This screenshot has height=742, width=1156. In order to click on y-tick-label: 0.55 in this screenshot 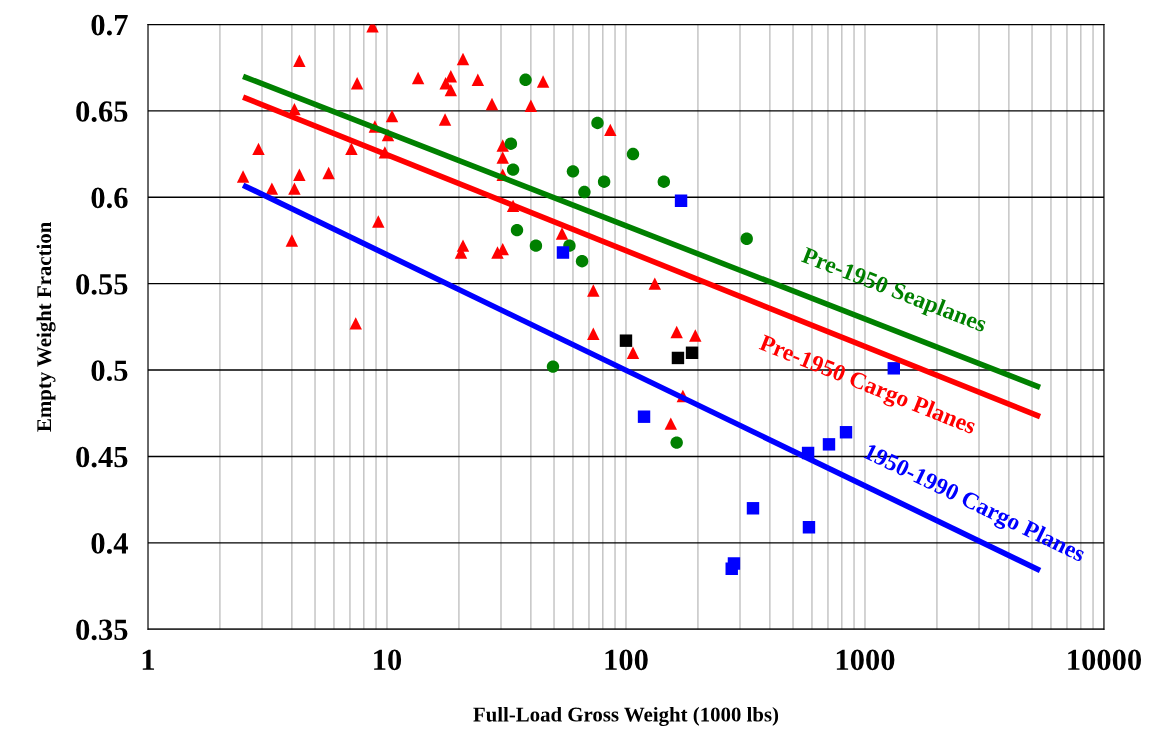, I will do `click(102, 284)`.